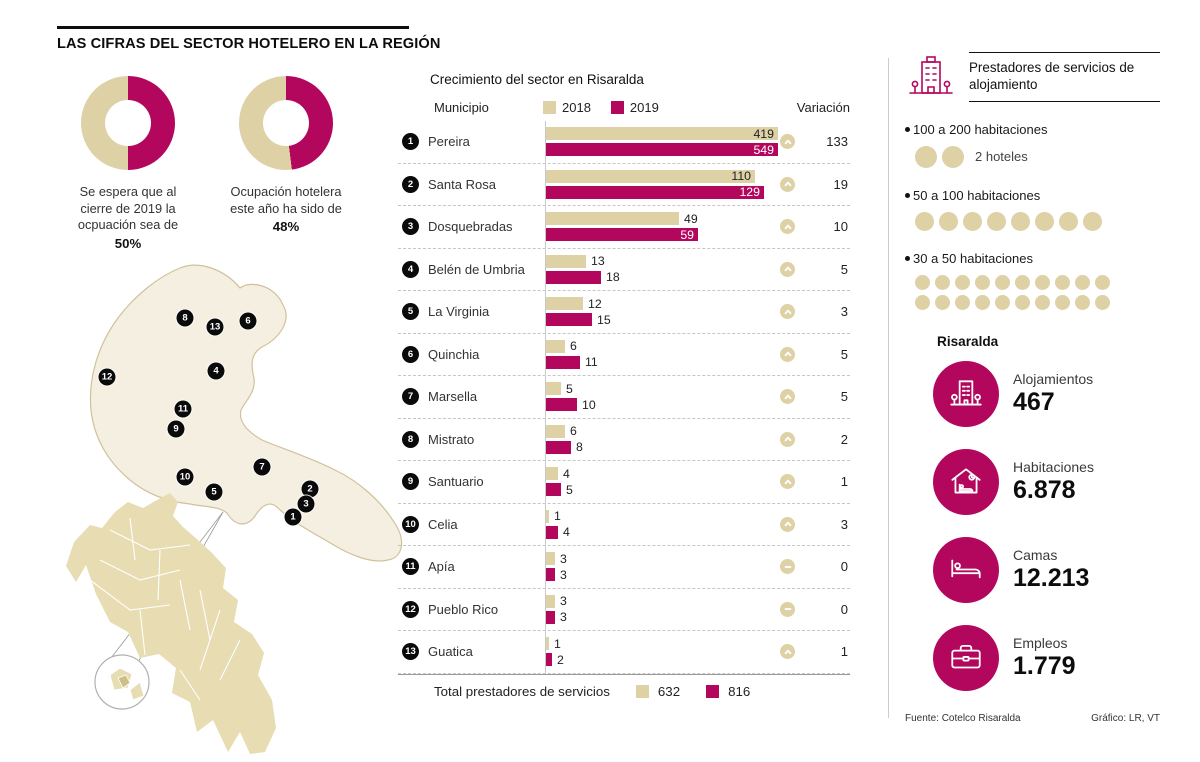 This screenshot has height=762, width=1200. I want to click on row-number-badge: 3, so click(410, 227).